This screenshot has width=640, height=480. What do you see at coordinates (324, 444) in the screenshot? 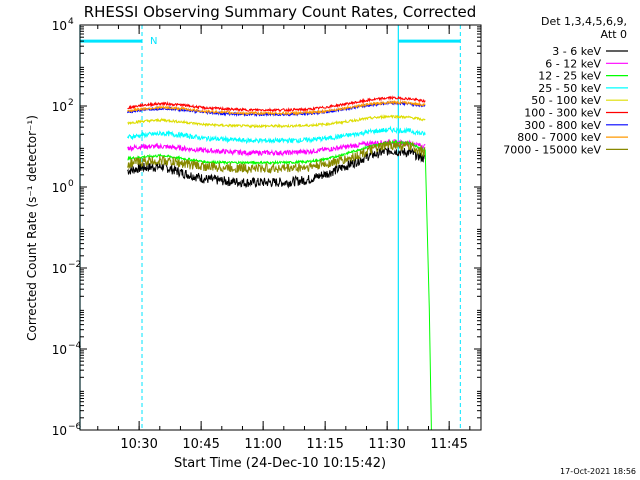
I see `x-tick-label-3: 11:15` at bounding box center [324, 444].